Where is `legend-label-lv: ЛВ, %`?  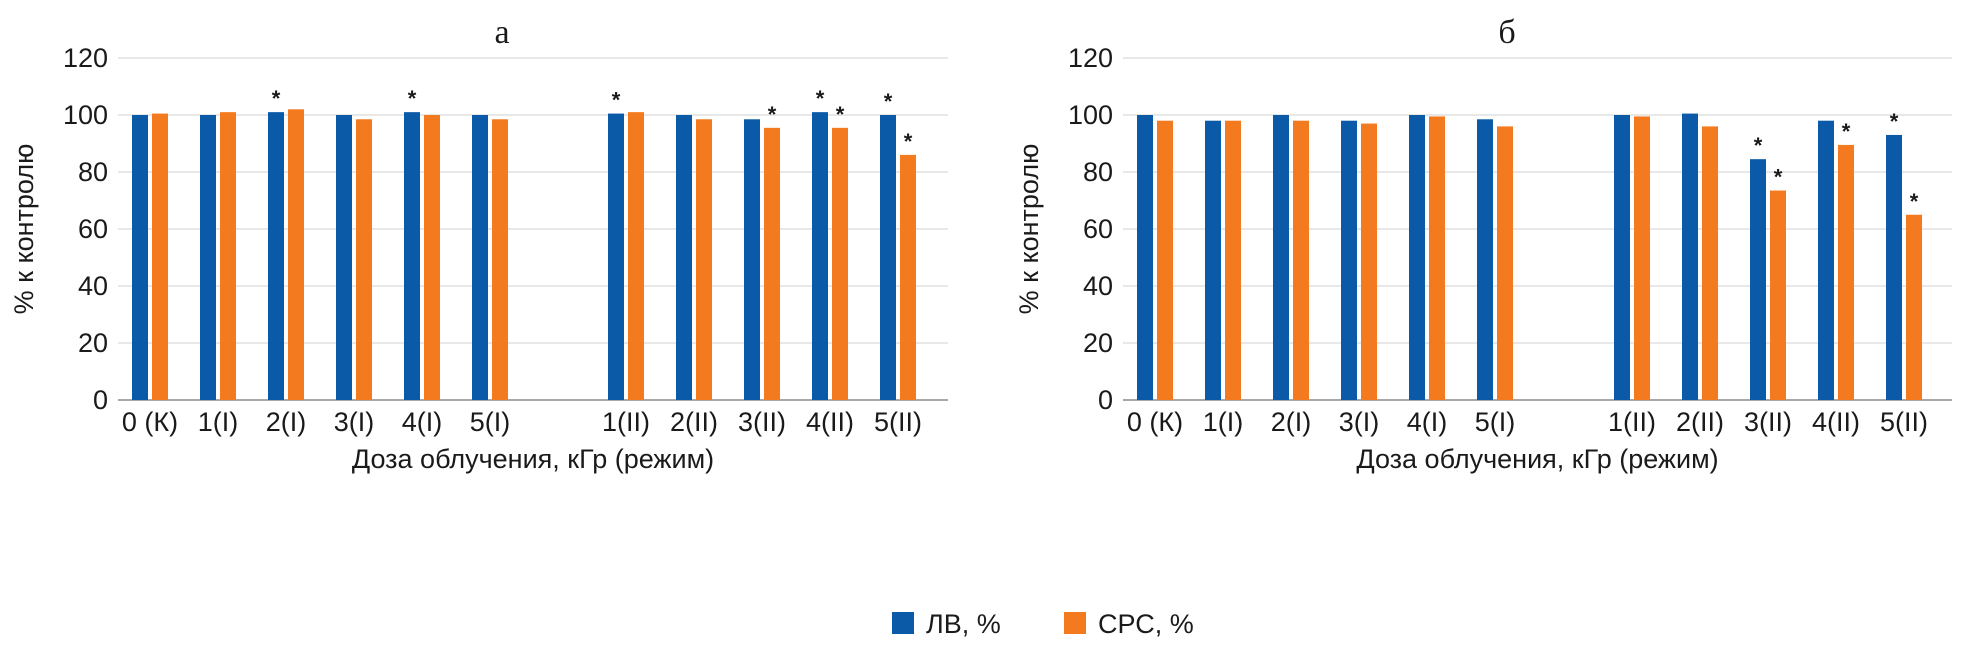 legend-label-lv: ЛВ, % is located at coordinates (963, 624).